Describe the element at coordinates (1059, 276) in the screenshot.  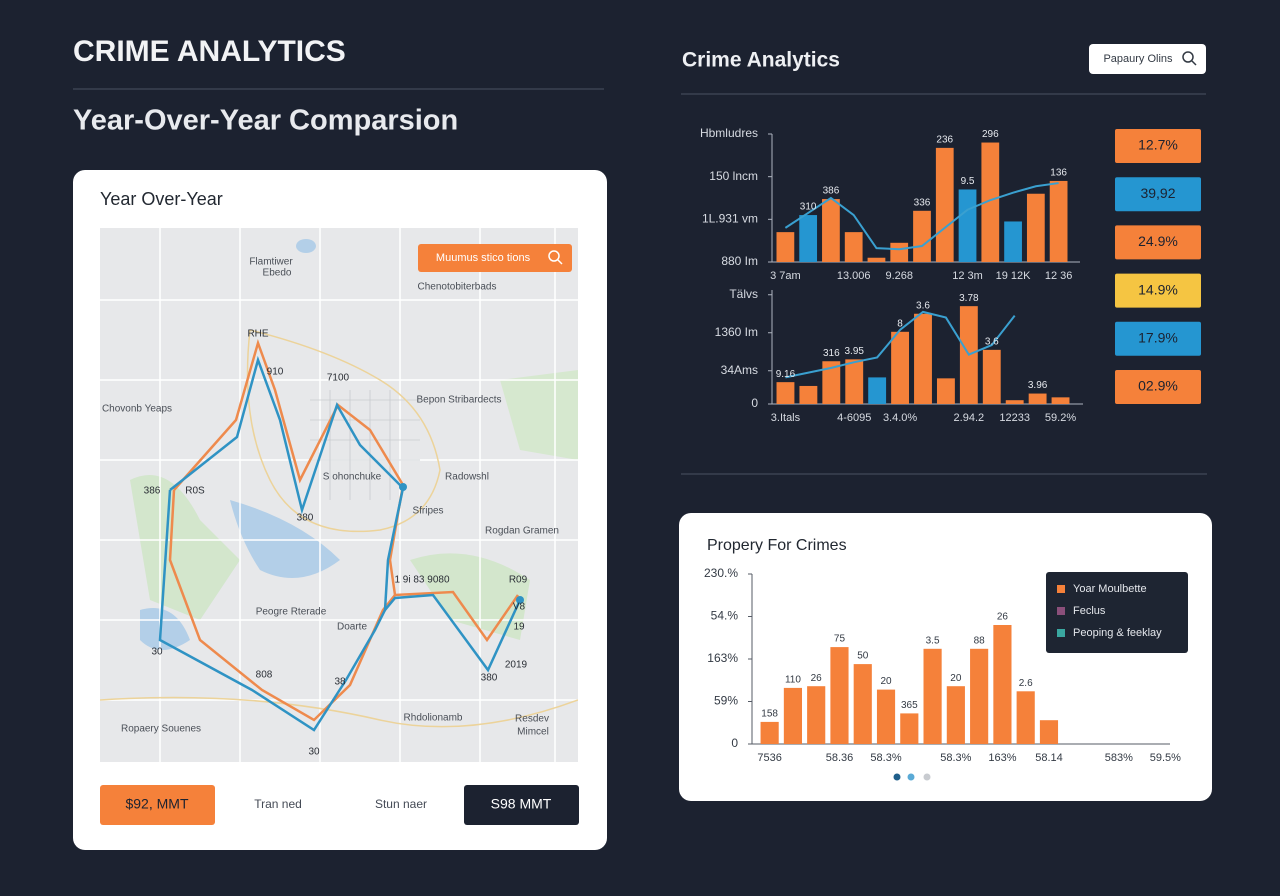
I see `x-tick-label: 12 36` at that location.